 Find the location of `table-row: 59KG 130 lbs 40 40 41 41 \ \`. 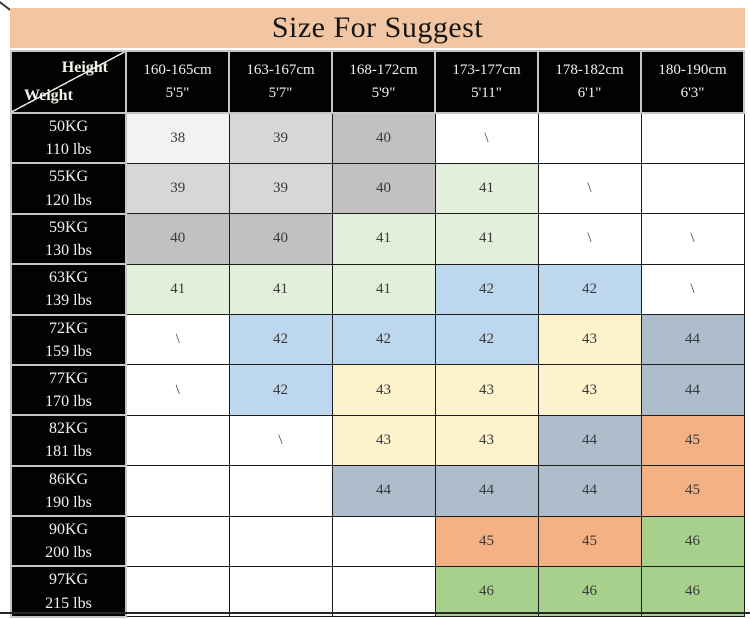

table-row: 59KG 130 lbs 40 40 41 41 \ \ is located at coordinates (377, 239).